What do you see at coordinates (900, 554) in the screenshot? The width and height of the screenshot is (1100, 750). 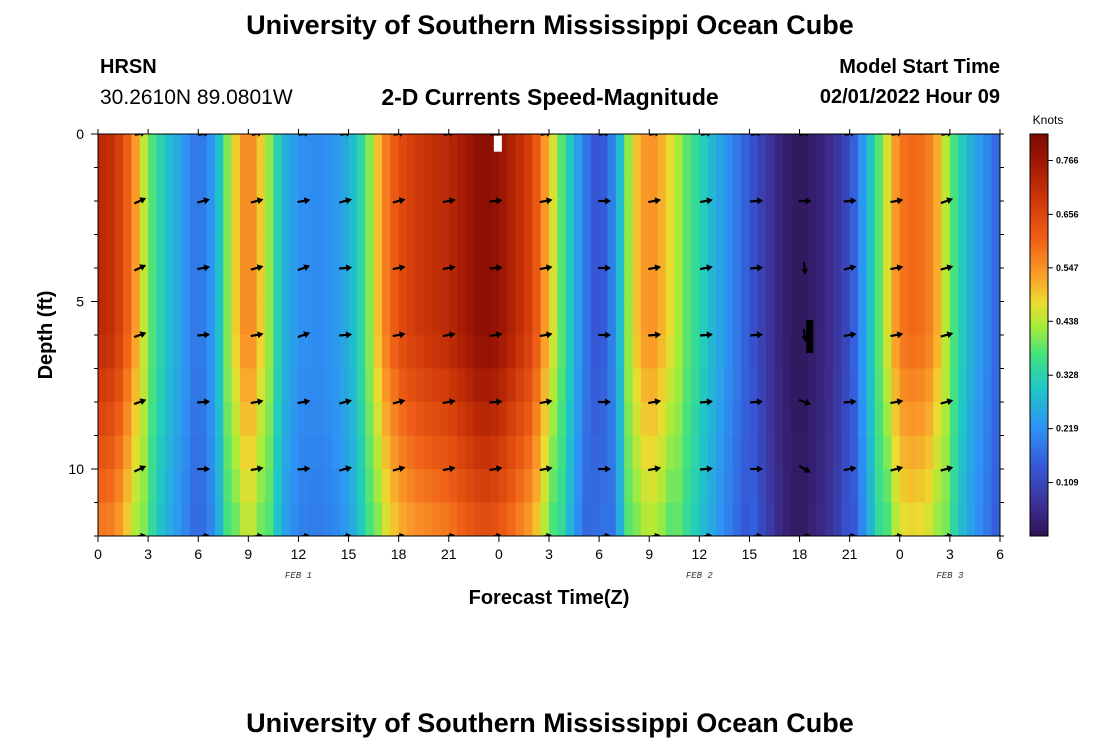 I see `x-tick-label: 0` at bounding box center [900, 554].